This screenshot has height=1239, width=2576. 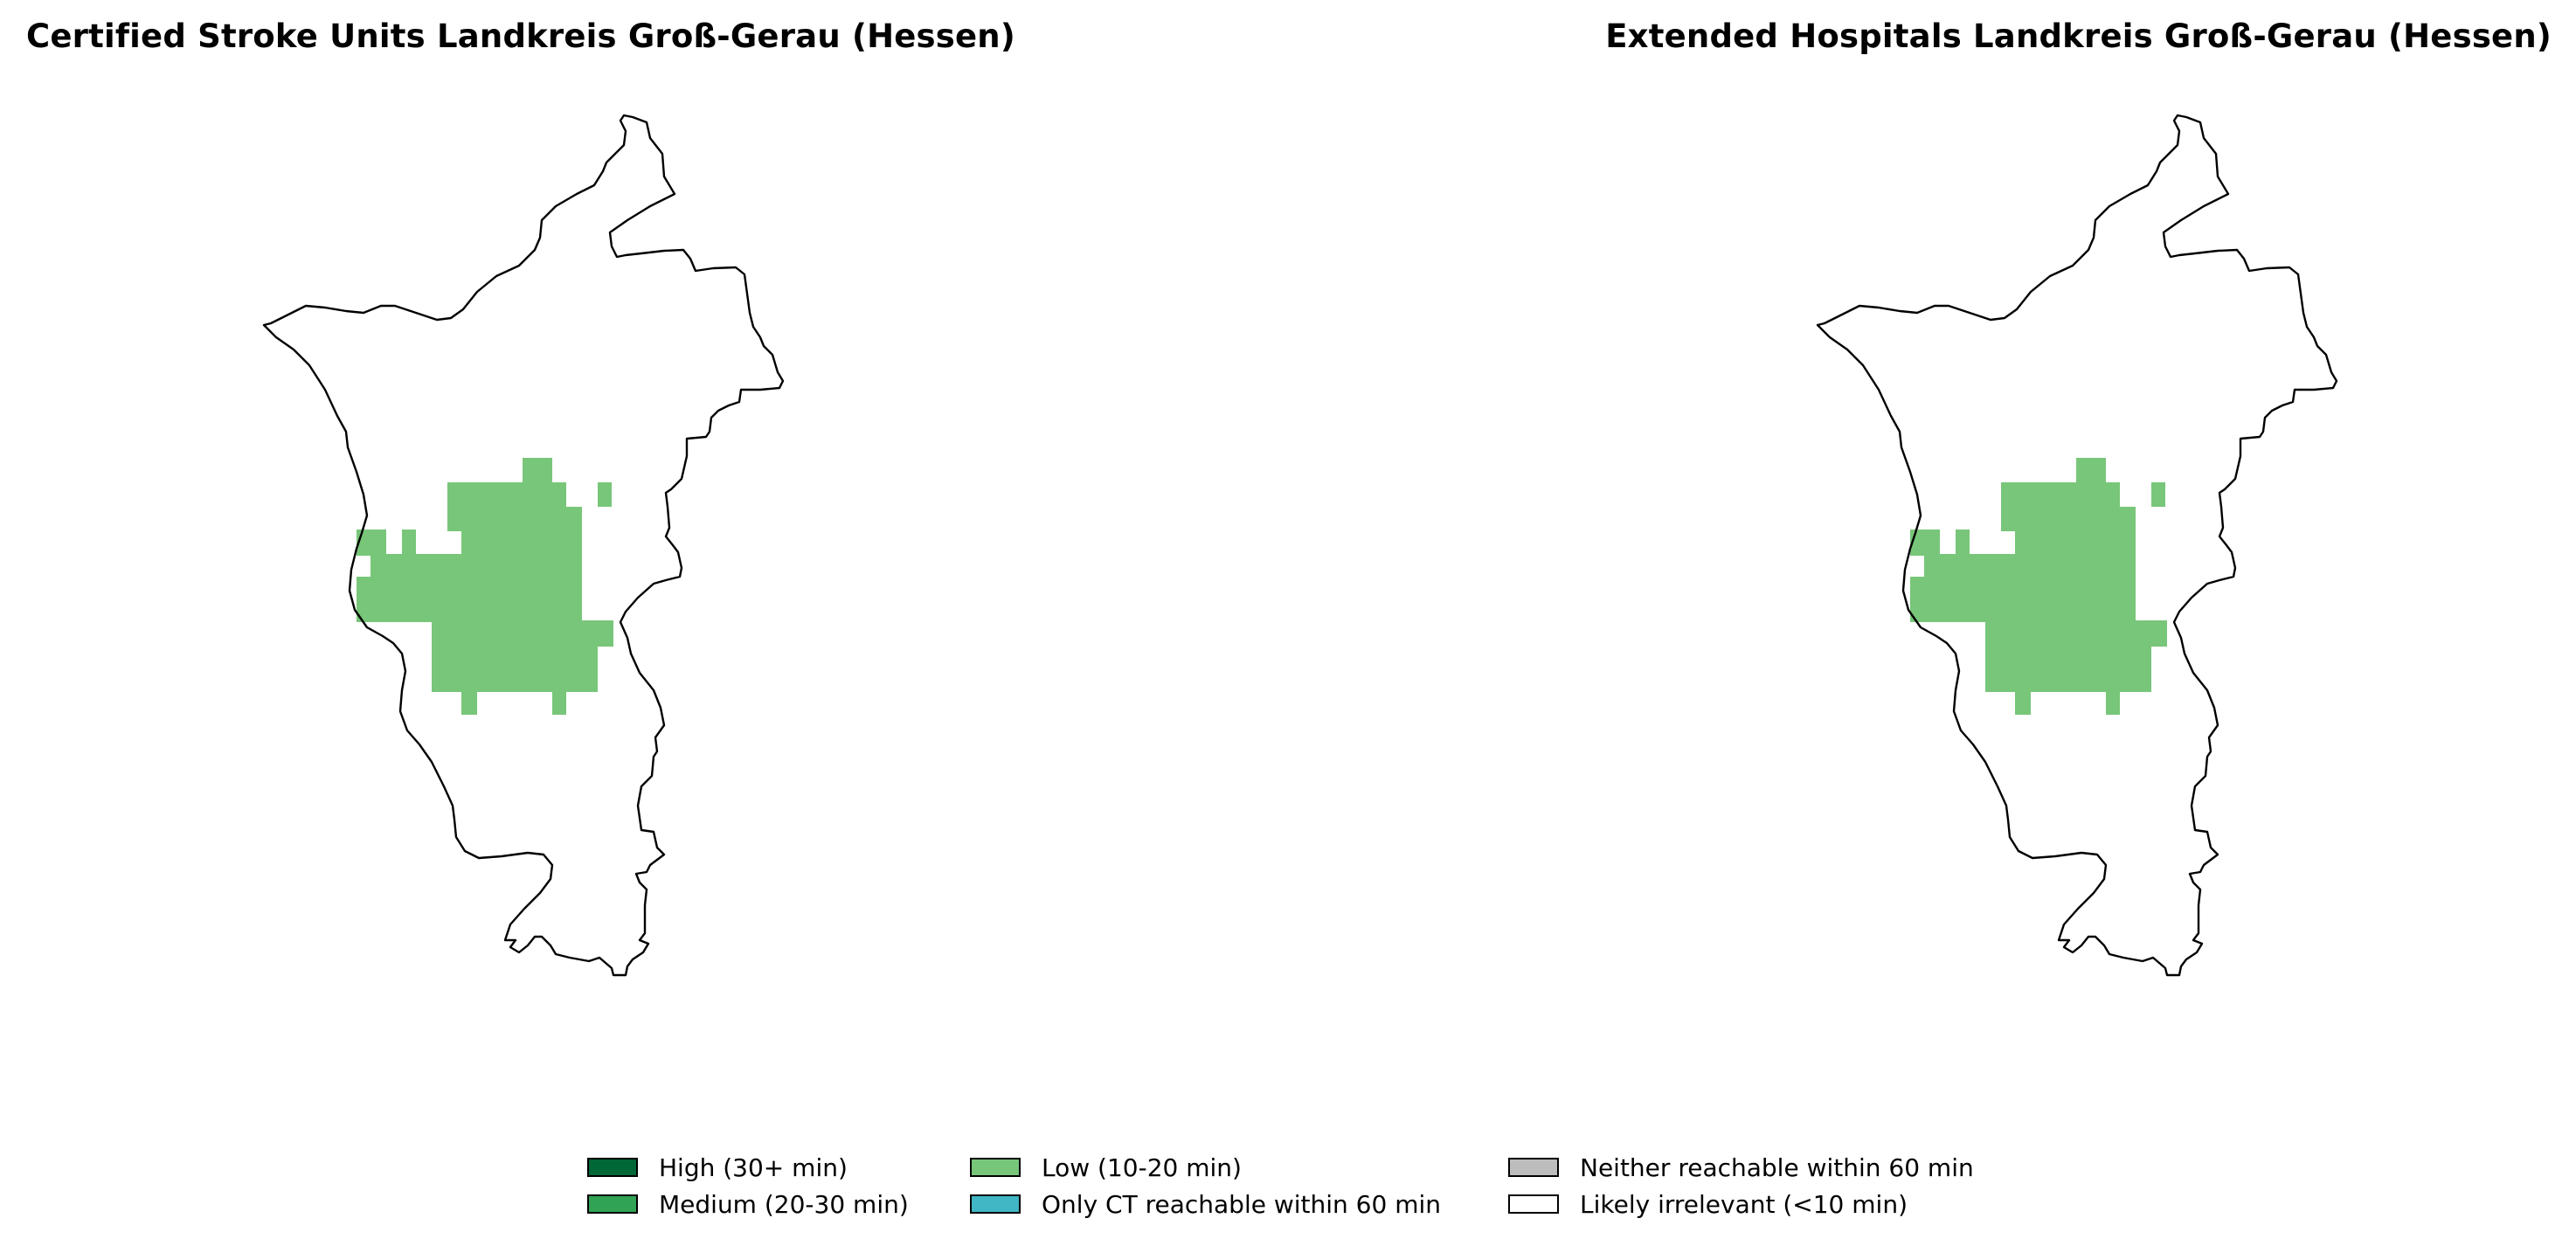 I want to click on legend-item-low: Low (10-20 min), so click(x=1106, y=1167).